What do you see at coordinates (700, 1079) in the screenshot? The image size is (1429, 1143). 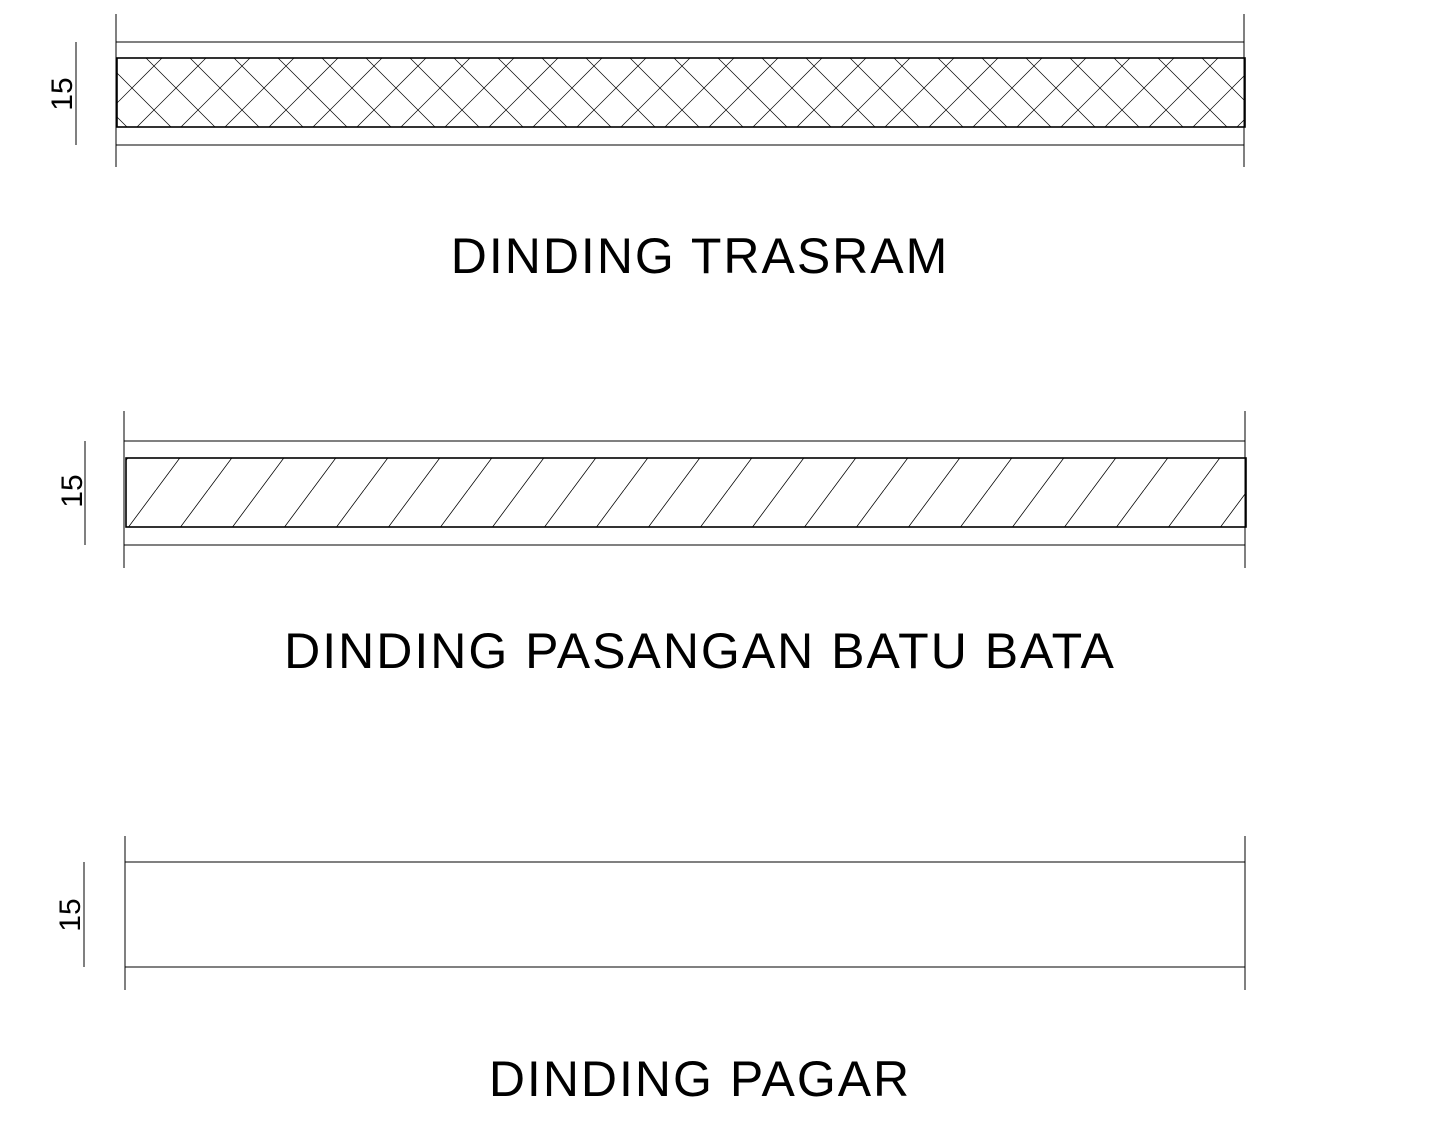 I see `section-title: DINDING PAGAR` at bounding box center [700, 1079].